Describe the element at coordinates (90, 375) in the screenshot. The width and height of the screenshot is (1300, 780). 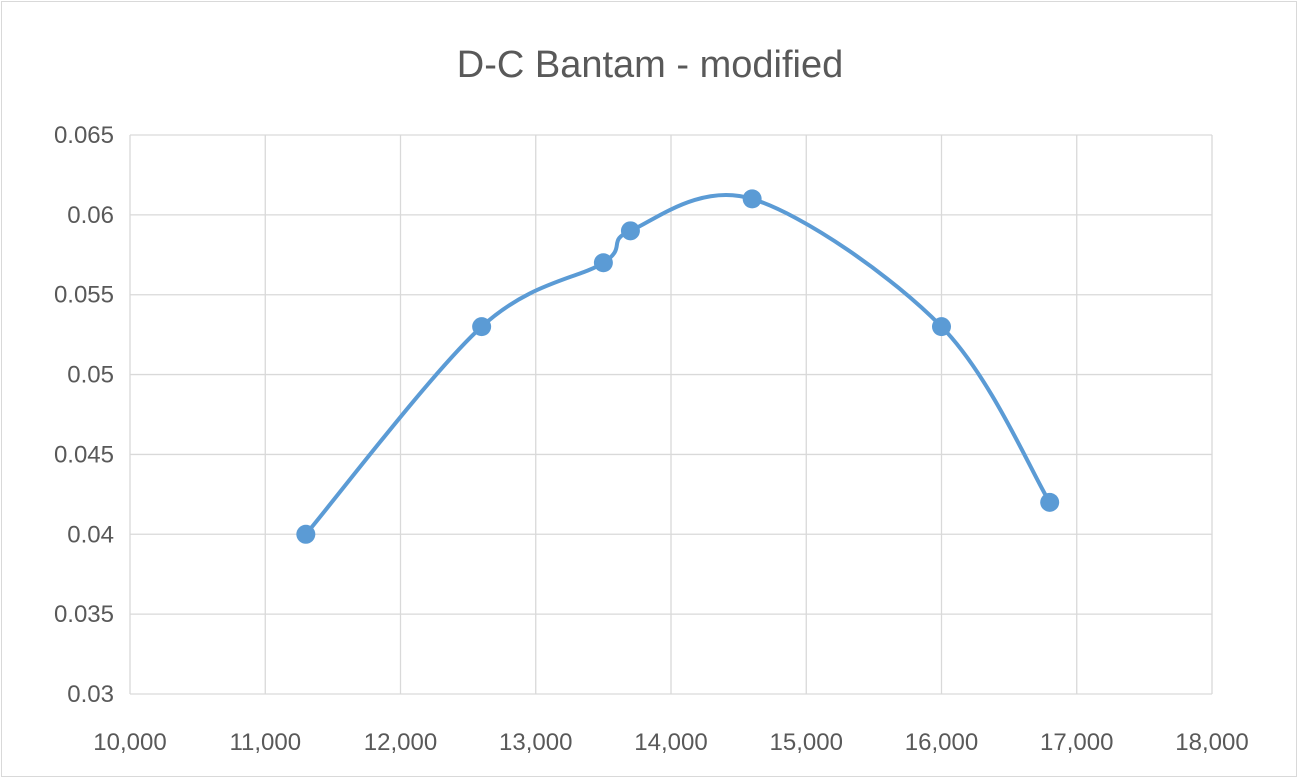
I see `y-tick-label: 0.05` at that location.